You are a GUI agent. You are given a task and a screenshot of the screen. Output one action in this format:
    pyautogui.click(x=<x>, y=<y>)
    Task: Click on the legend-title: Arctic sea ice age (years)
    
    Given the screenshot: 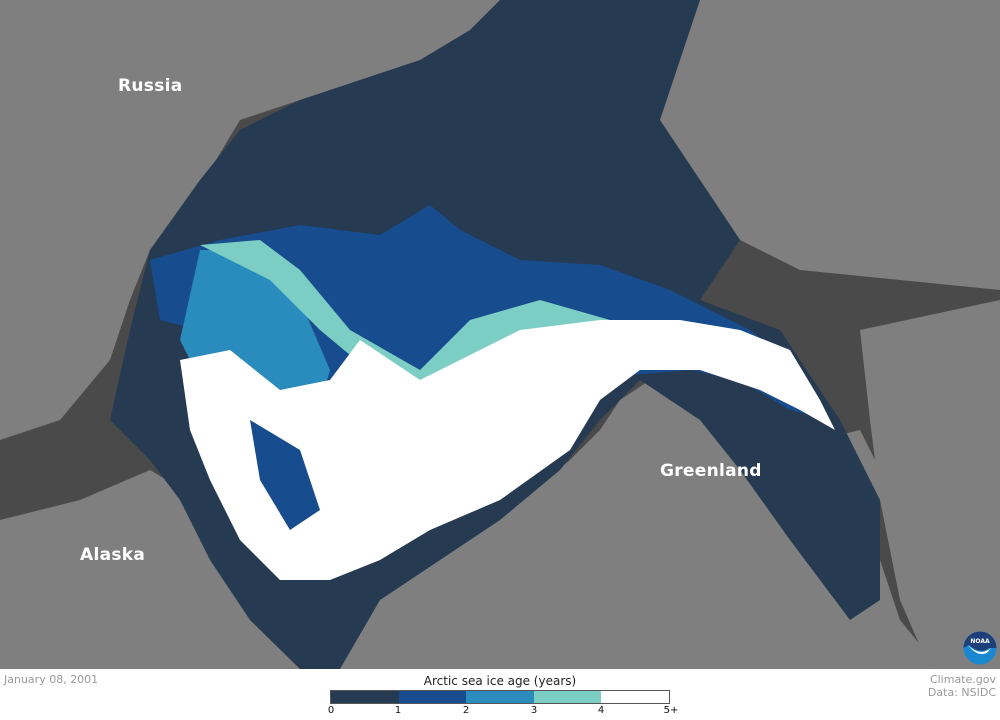 What is the action you would take?
    pyautogui.click(x=500, y=681)
    